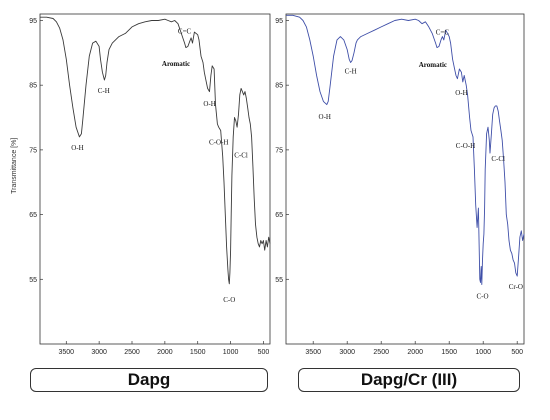 Image resolution: width=550 pixels, height=420 pixels. Describe the element at coordinates (409, 380) in the screenshot. I see `caption-dapg-cr: Dapg/Cr (III)` at that location.